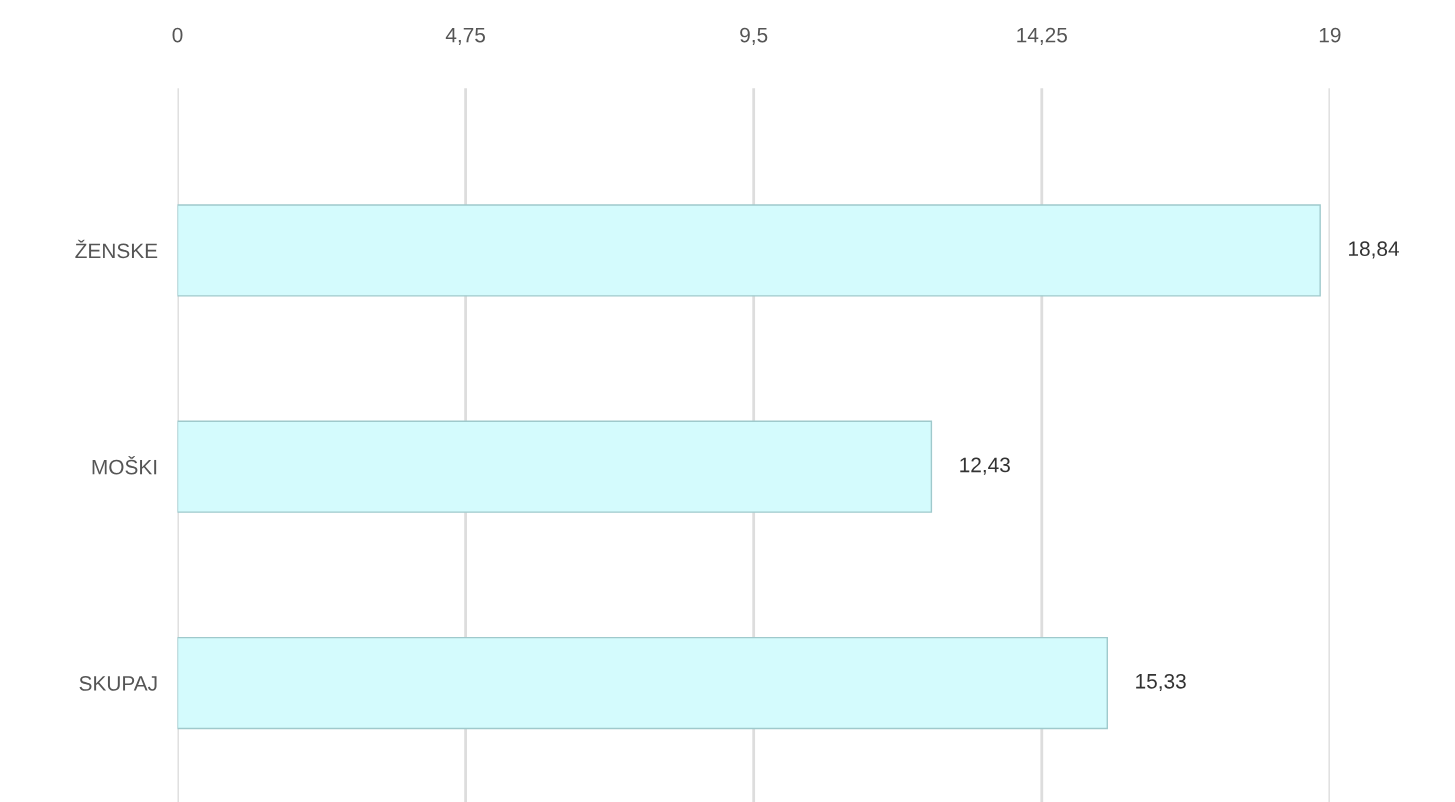  I want to click on y-tick-label: MOŠKI, so click(124, 465).